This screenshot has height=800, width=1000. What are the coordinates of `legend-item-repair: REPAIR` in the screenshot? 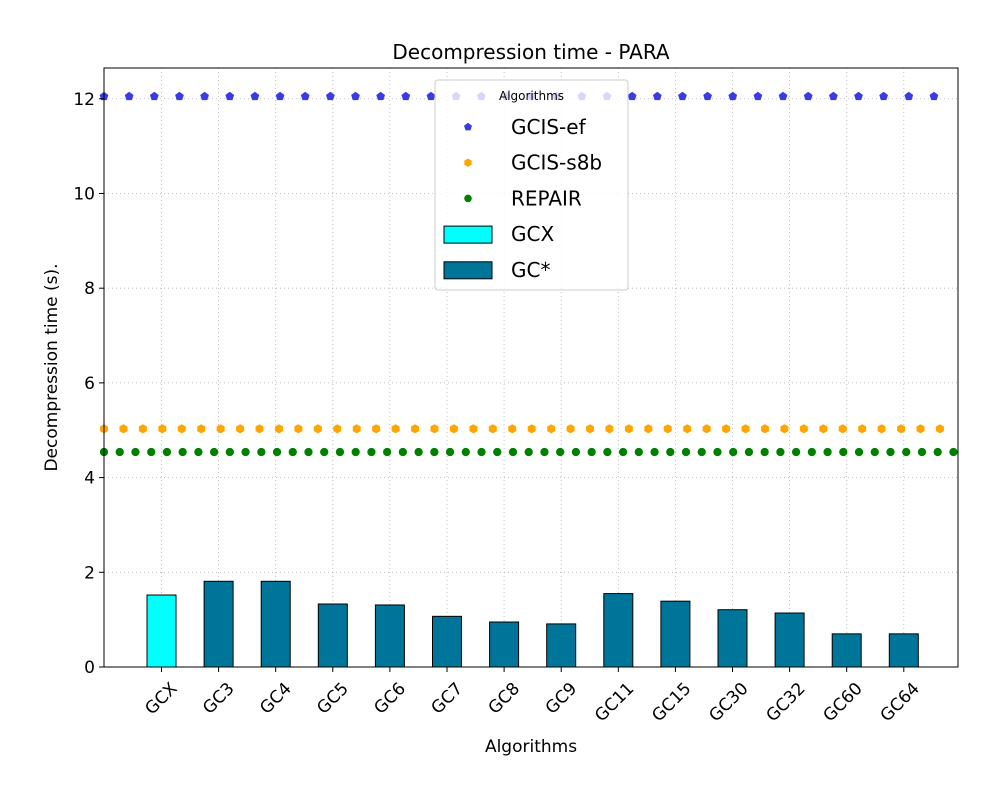 It's located at (523, 198).